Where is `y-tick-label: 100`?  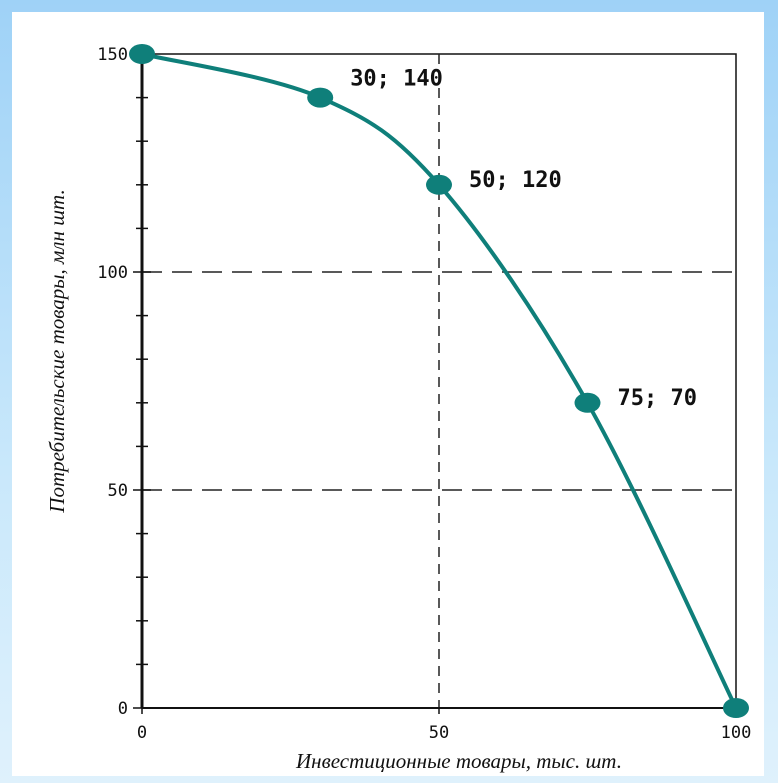
y-tick-label: 100 is located at coordinates (112, 273).